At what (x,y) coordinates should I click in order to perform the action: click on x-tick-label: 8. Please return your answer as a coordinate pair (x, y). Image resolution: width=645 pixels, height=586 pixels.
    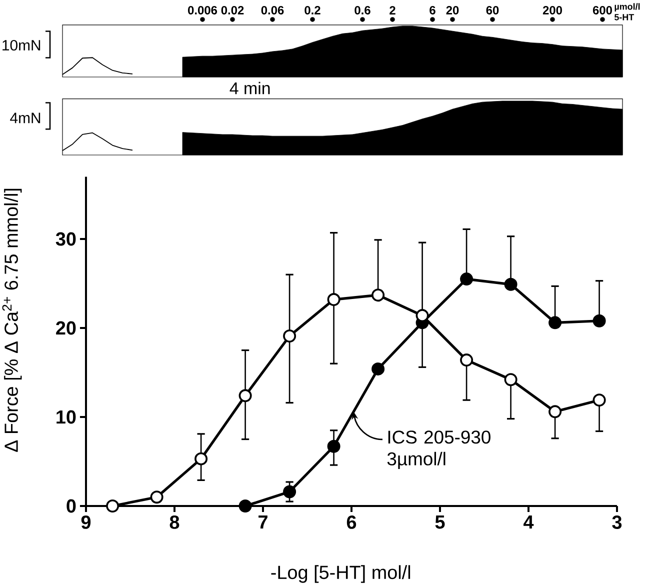
    Looking at the image, I should click on (175, 522).